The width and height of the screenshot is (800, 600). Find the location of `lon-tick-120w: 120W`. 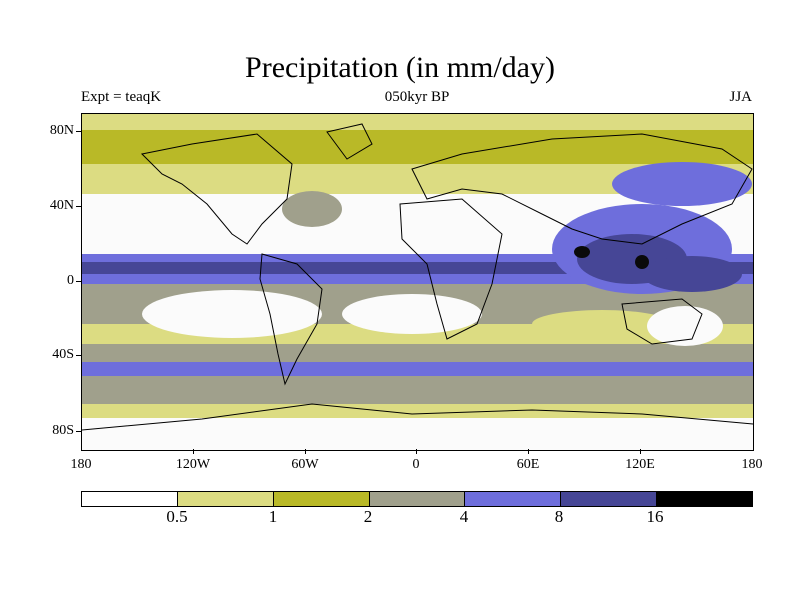

lon-tick-120w: 120W is located at coordinates (193, 464).